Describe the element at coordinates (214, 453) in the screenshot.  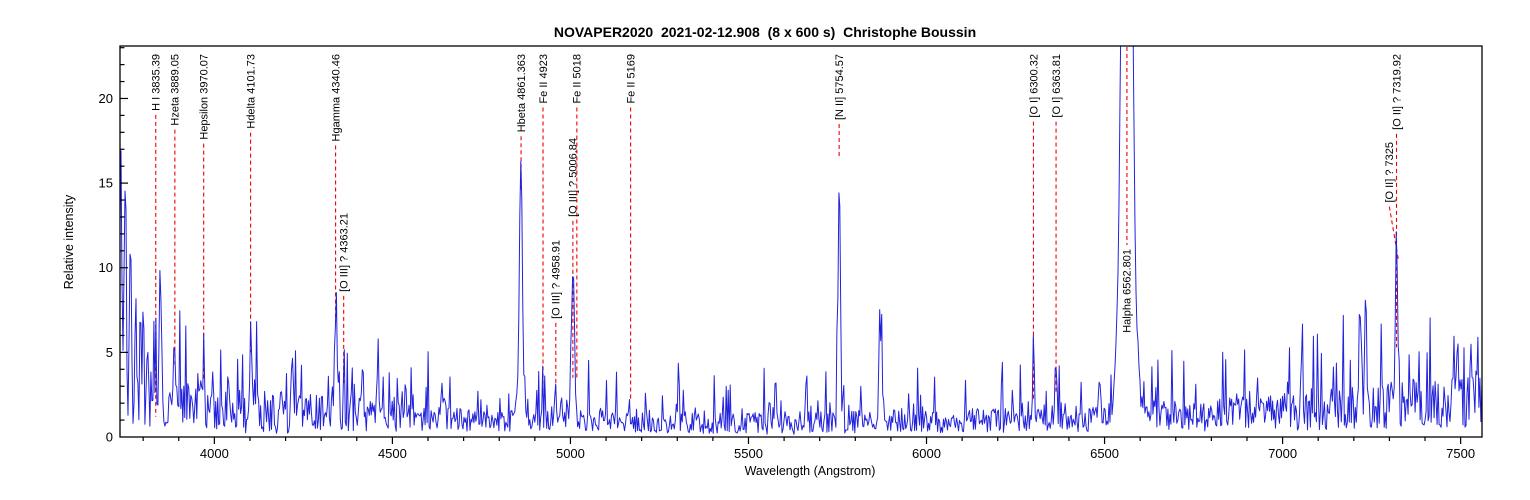
I see `x-tick-label: 4000` at that location.